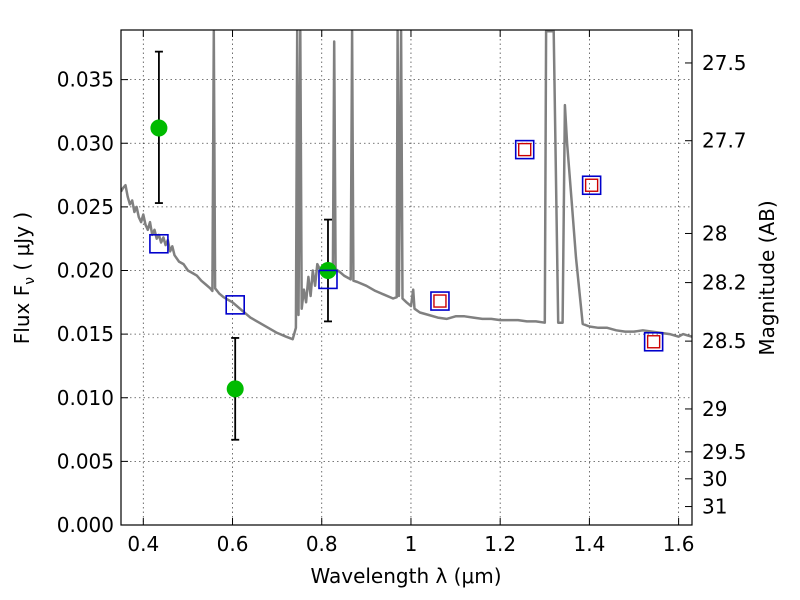  Describe the element at coordinates (714, 409) in the screenshot. I see `y2-tick-label: 29` at that location.